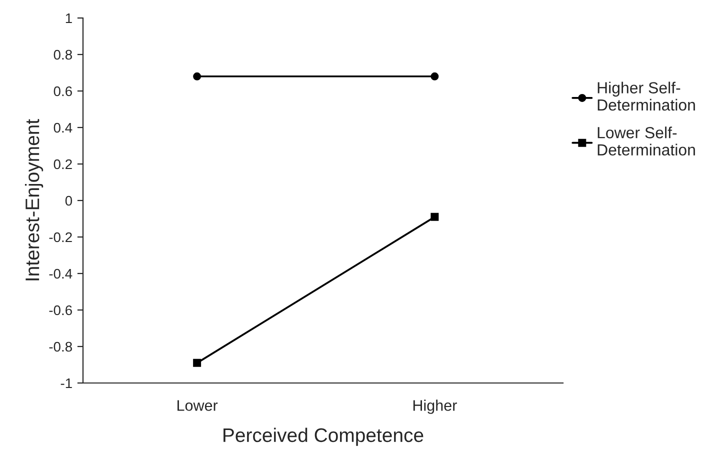 The image size is (721, 457). Describe the element at coordinates (198, 405) in the screenshot. I see `x-tick-label: Lower` at that location.